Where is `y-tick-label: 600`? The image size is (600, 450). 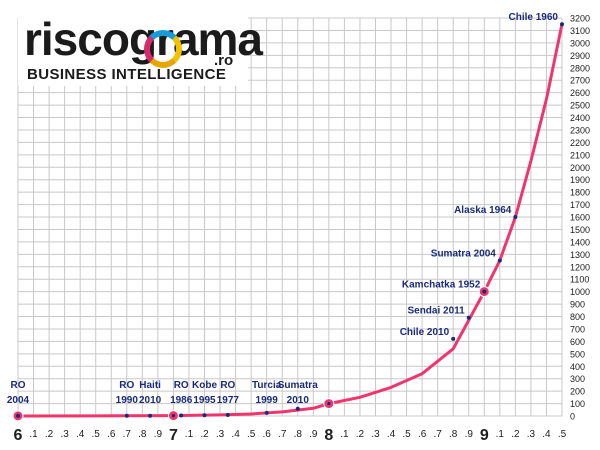 y-tick-label: 600 is located at coordinates (577, 342).